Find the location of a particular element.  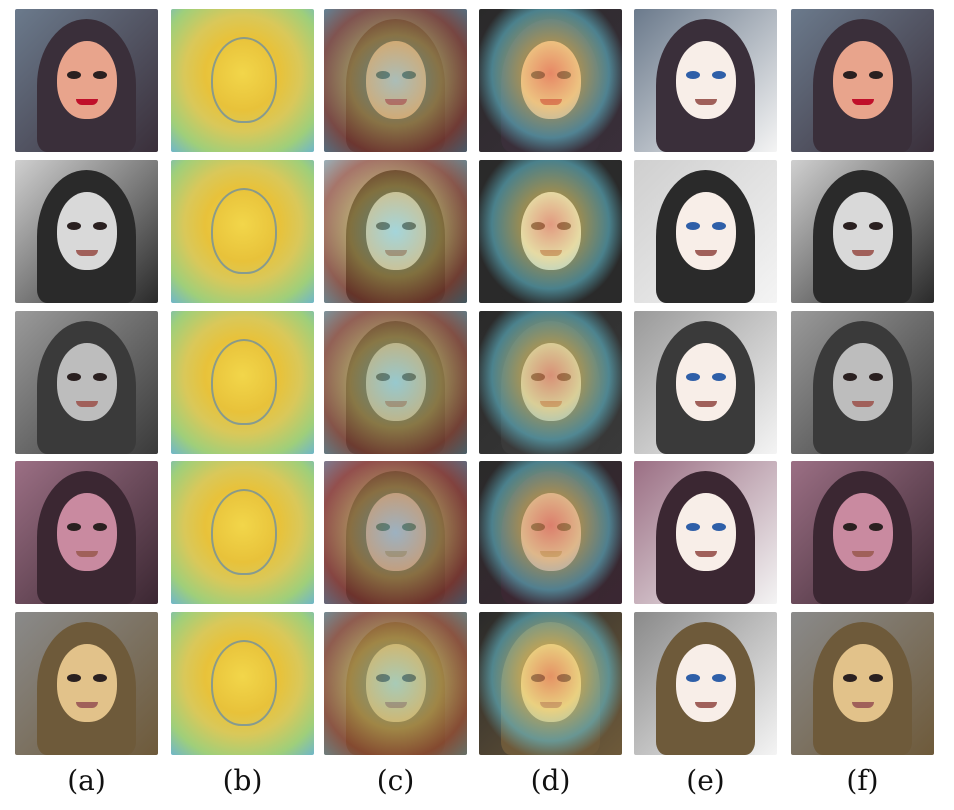

column-label: (e) is located at coordinates (705, 780).